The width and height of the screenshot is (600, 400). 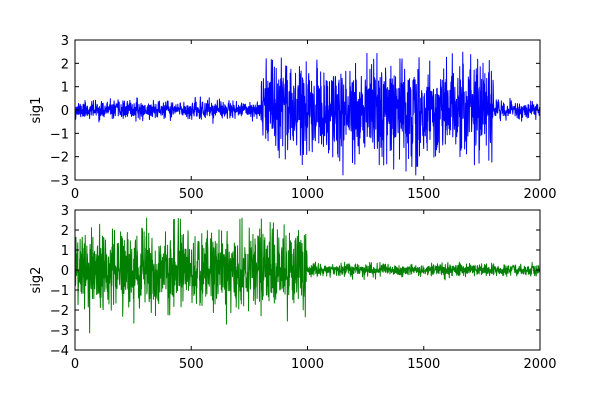 What do you see at coordinates (423, 194) in the screenshot?
I see `sig1-x-tick-label: 1500` at bounding box center [423, 194].